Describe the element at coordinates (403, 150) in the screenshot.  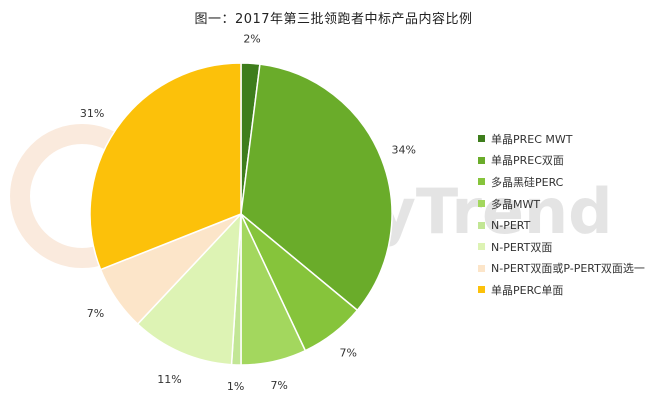
I see `pie-value-label-2: 34%` at that location.